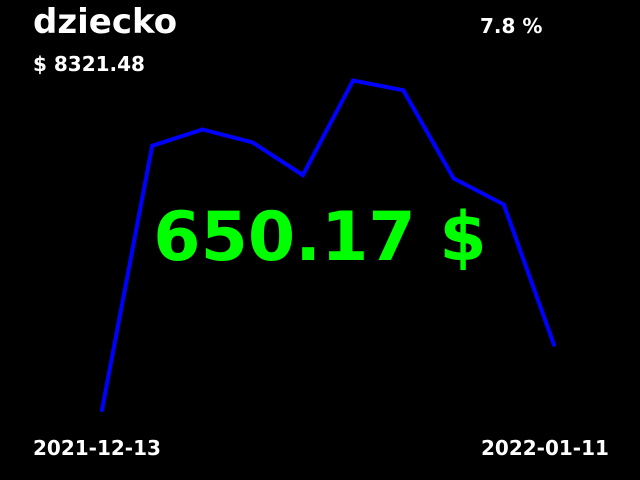 The width and height of the screenshot is (640, 480). I want to click on current-value: 650.17 $, so click(320, 237).